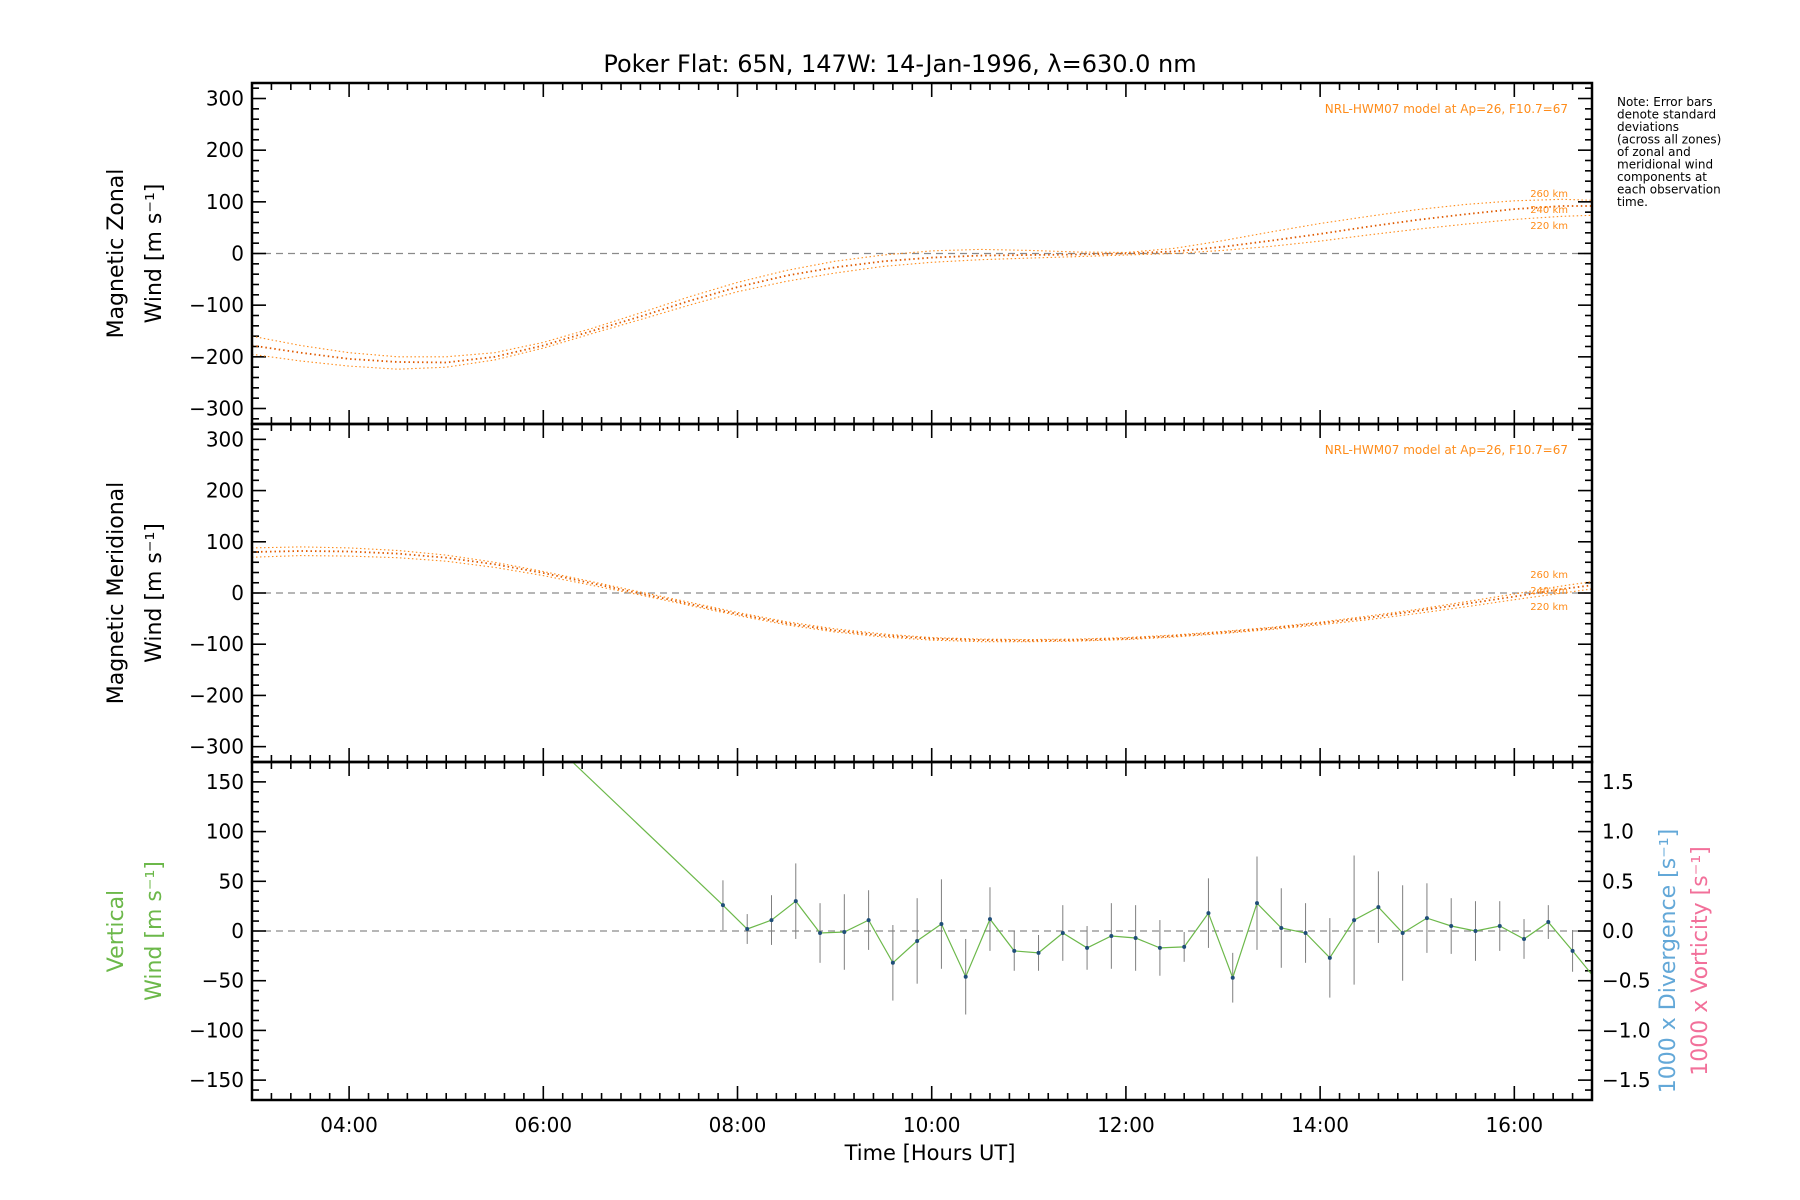  I want to click on x-tick-label: 06:00, so click(543, 1125).